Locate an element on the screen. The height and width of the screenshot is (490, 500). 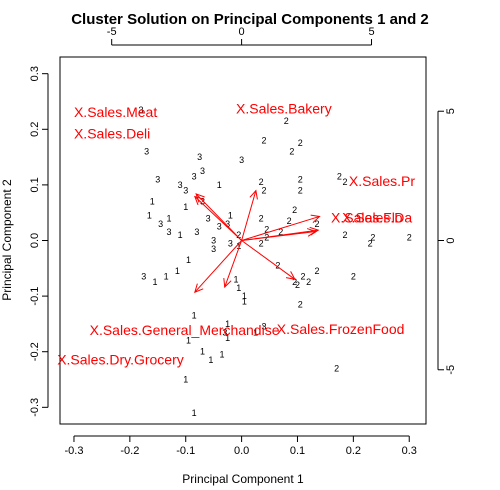
loading-label: X.Sales.Flo is located at coordinates (367, 218).